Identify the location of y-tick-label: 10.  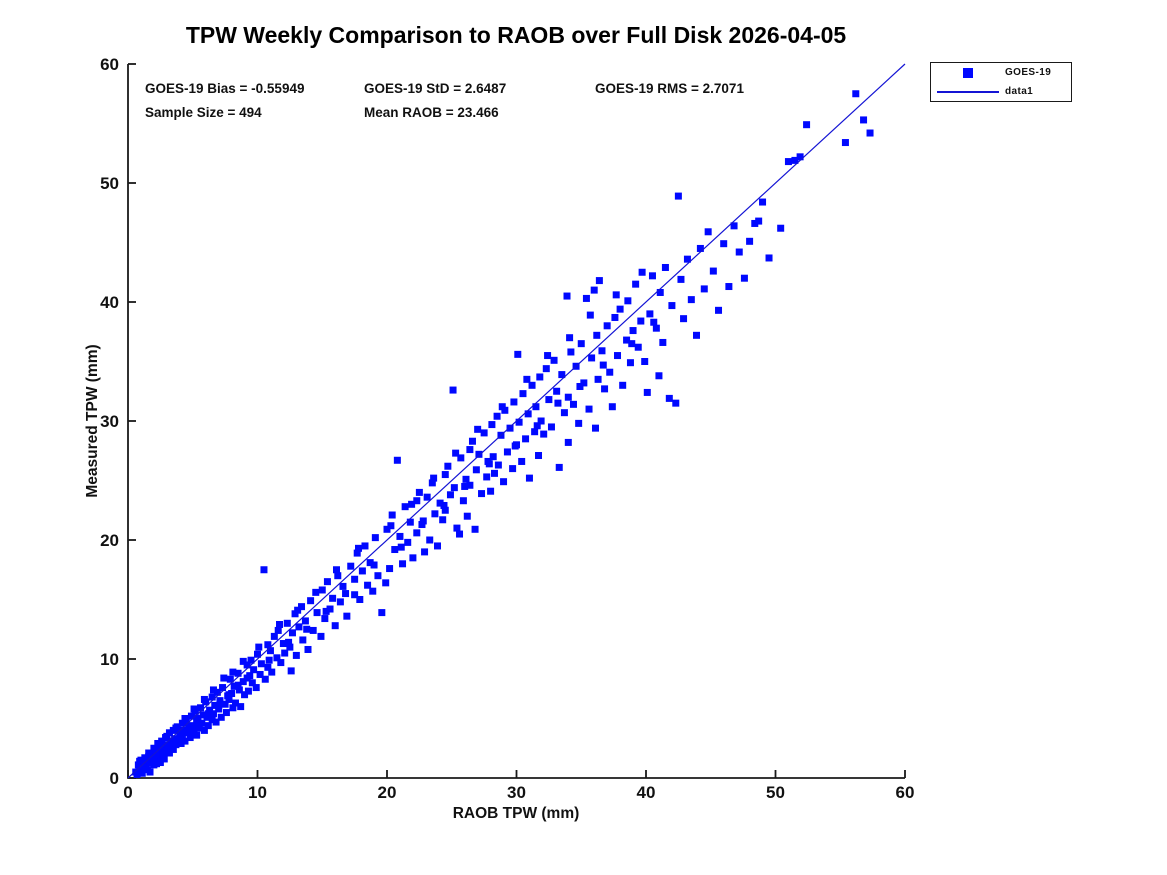
(109, 659).